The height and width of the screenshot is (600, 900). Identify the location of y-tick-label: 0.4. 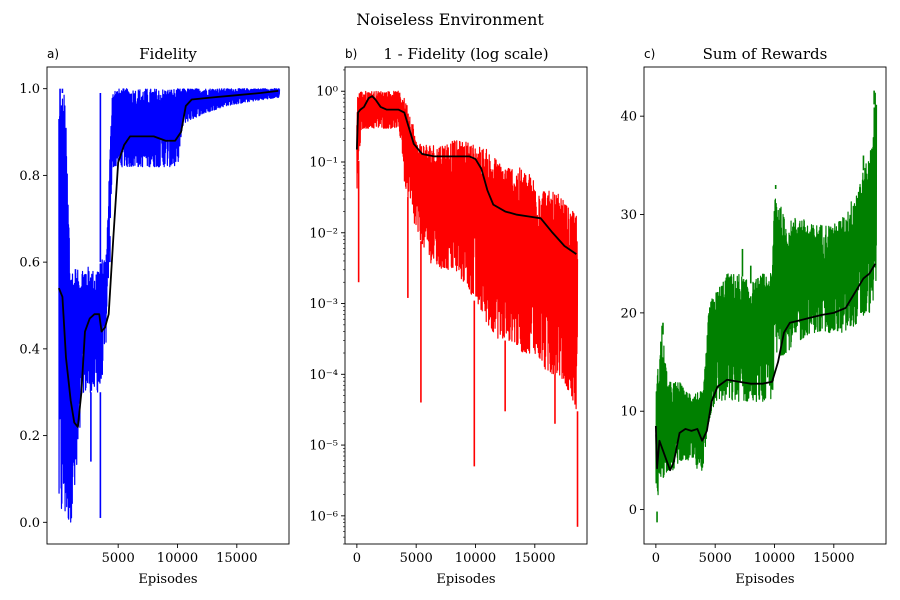
(29, 349).